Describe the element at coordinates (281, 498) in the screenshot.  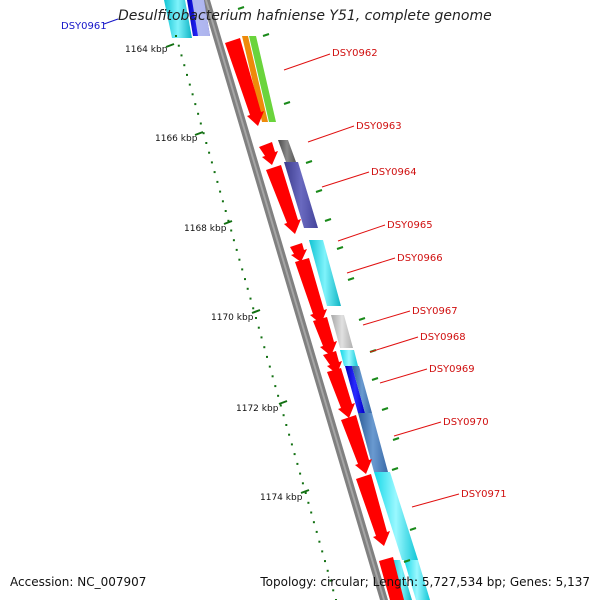
I see `ruler-label-1174: 1174 kbp` at that location.